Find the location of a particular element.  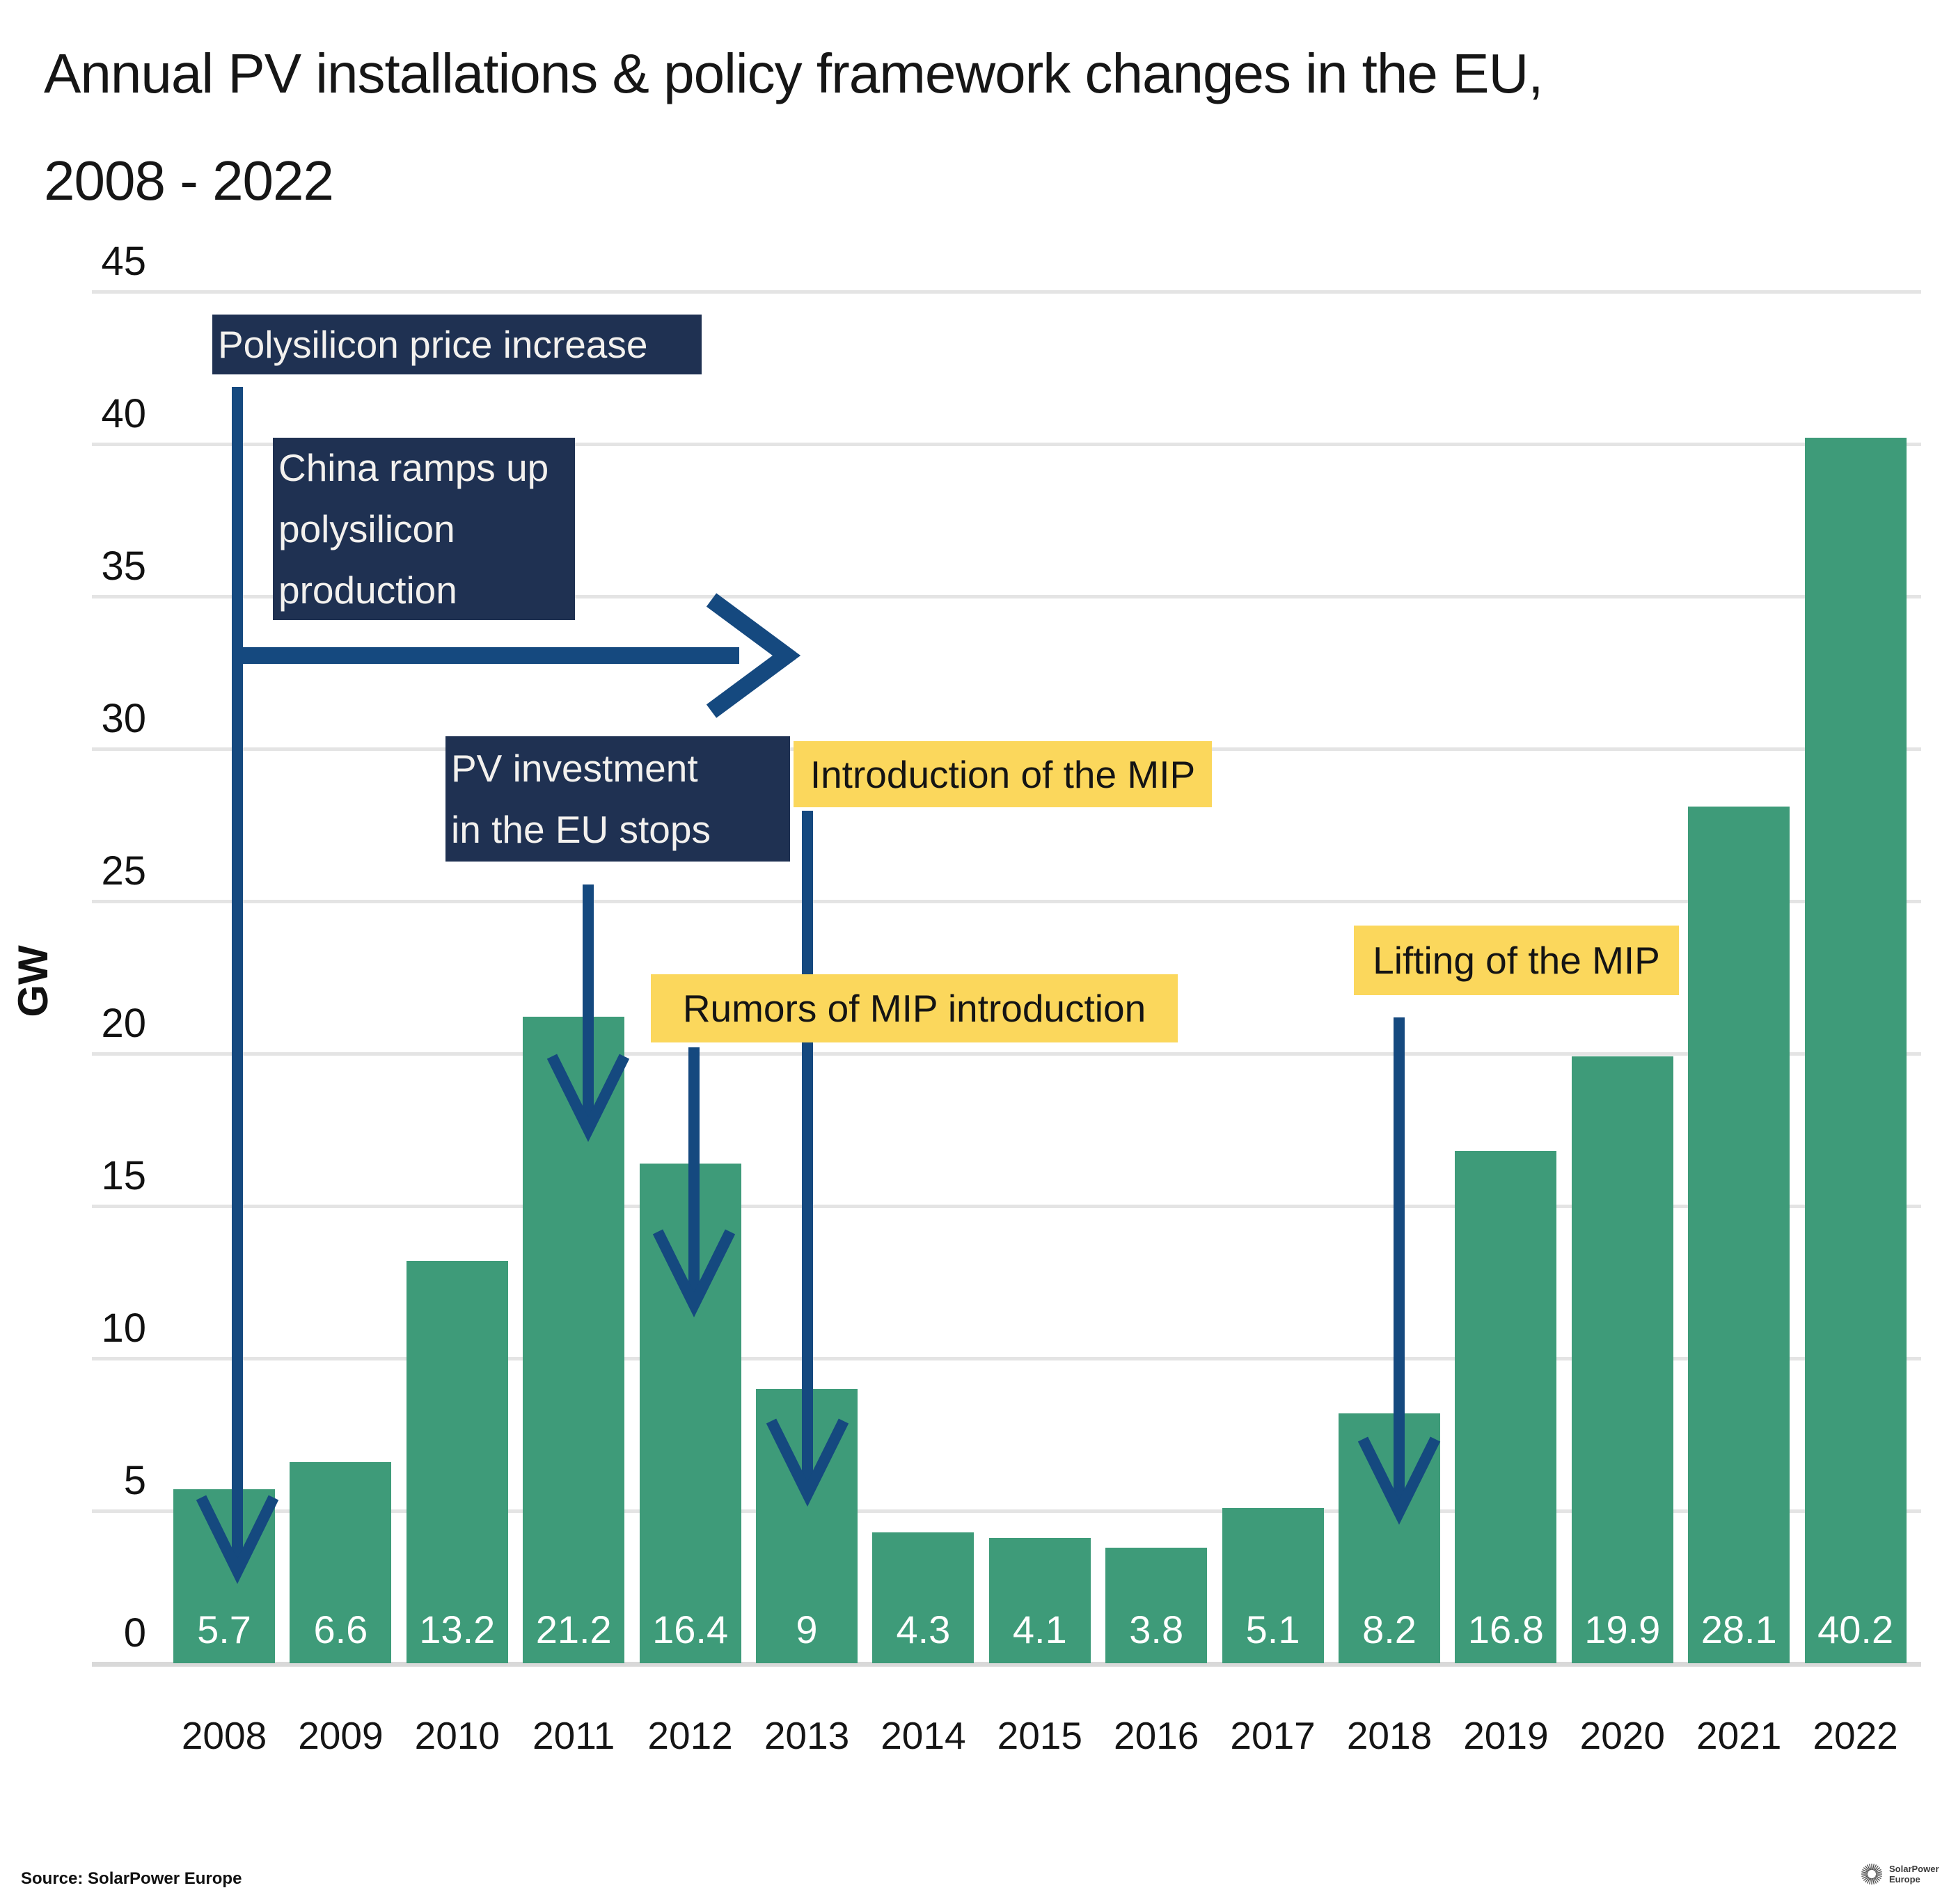

annotation-pv-stop: PV investment in the EU stops is located at coordinates (617, 799).